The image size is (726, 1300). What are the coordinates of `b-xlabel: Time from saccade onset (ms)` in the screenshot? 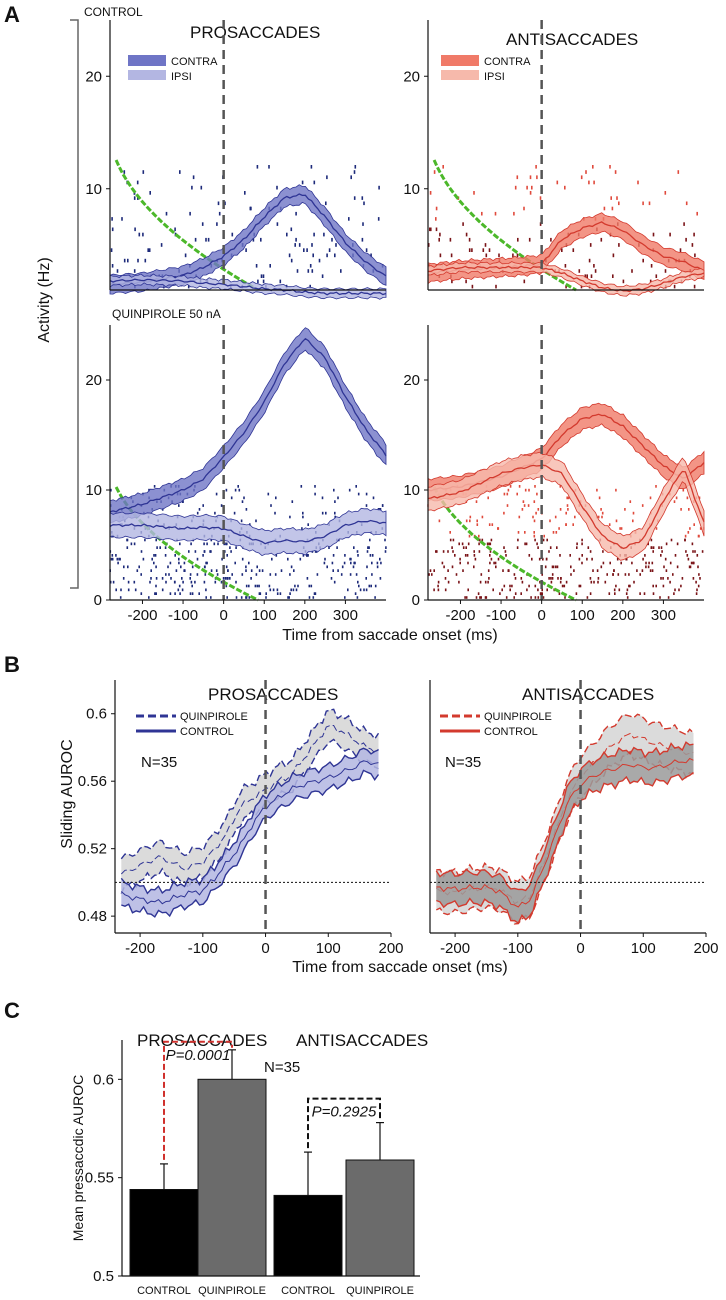 It's located at (399, 967).